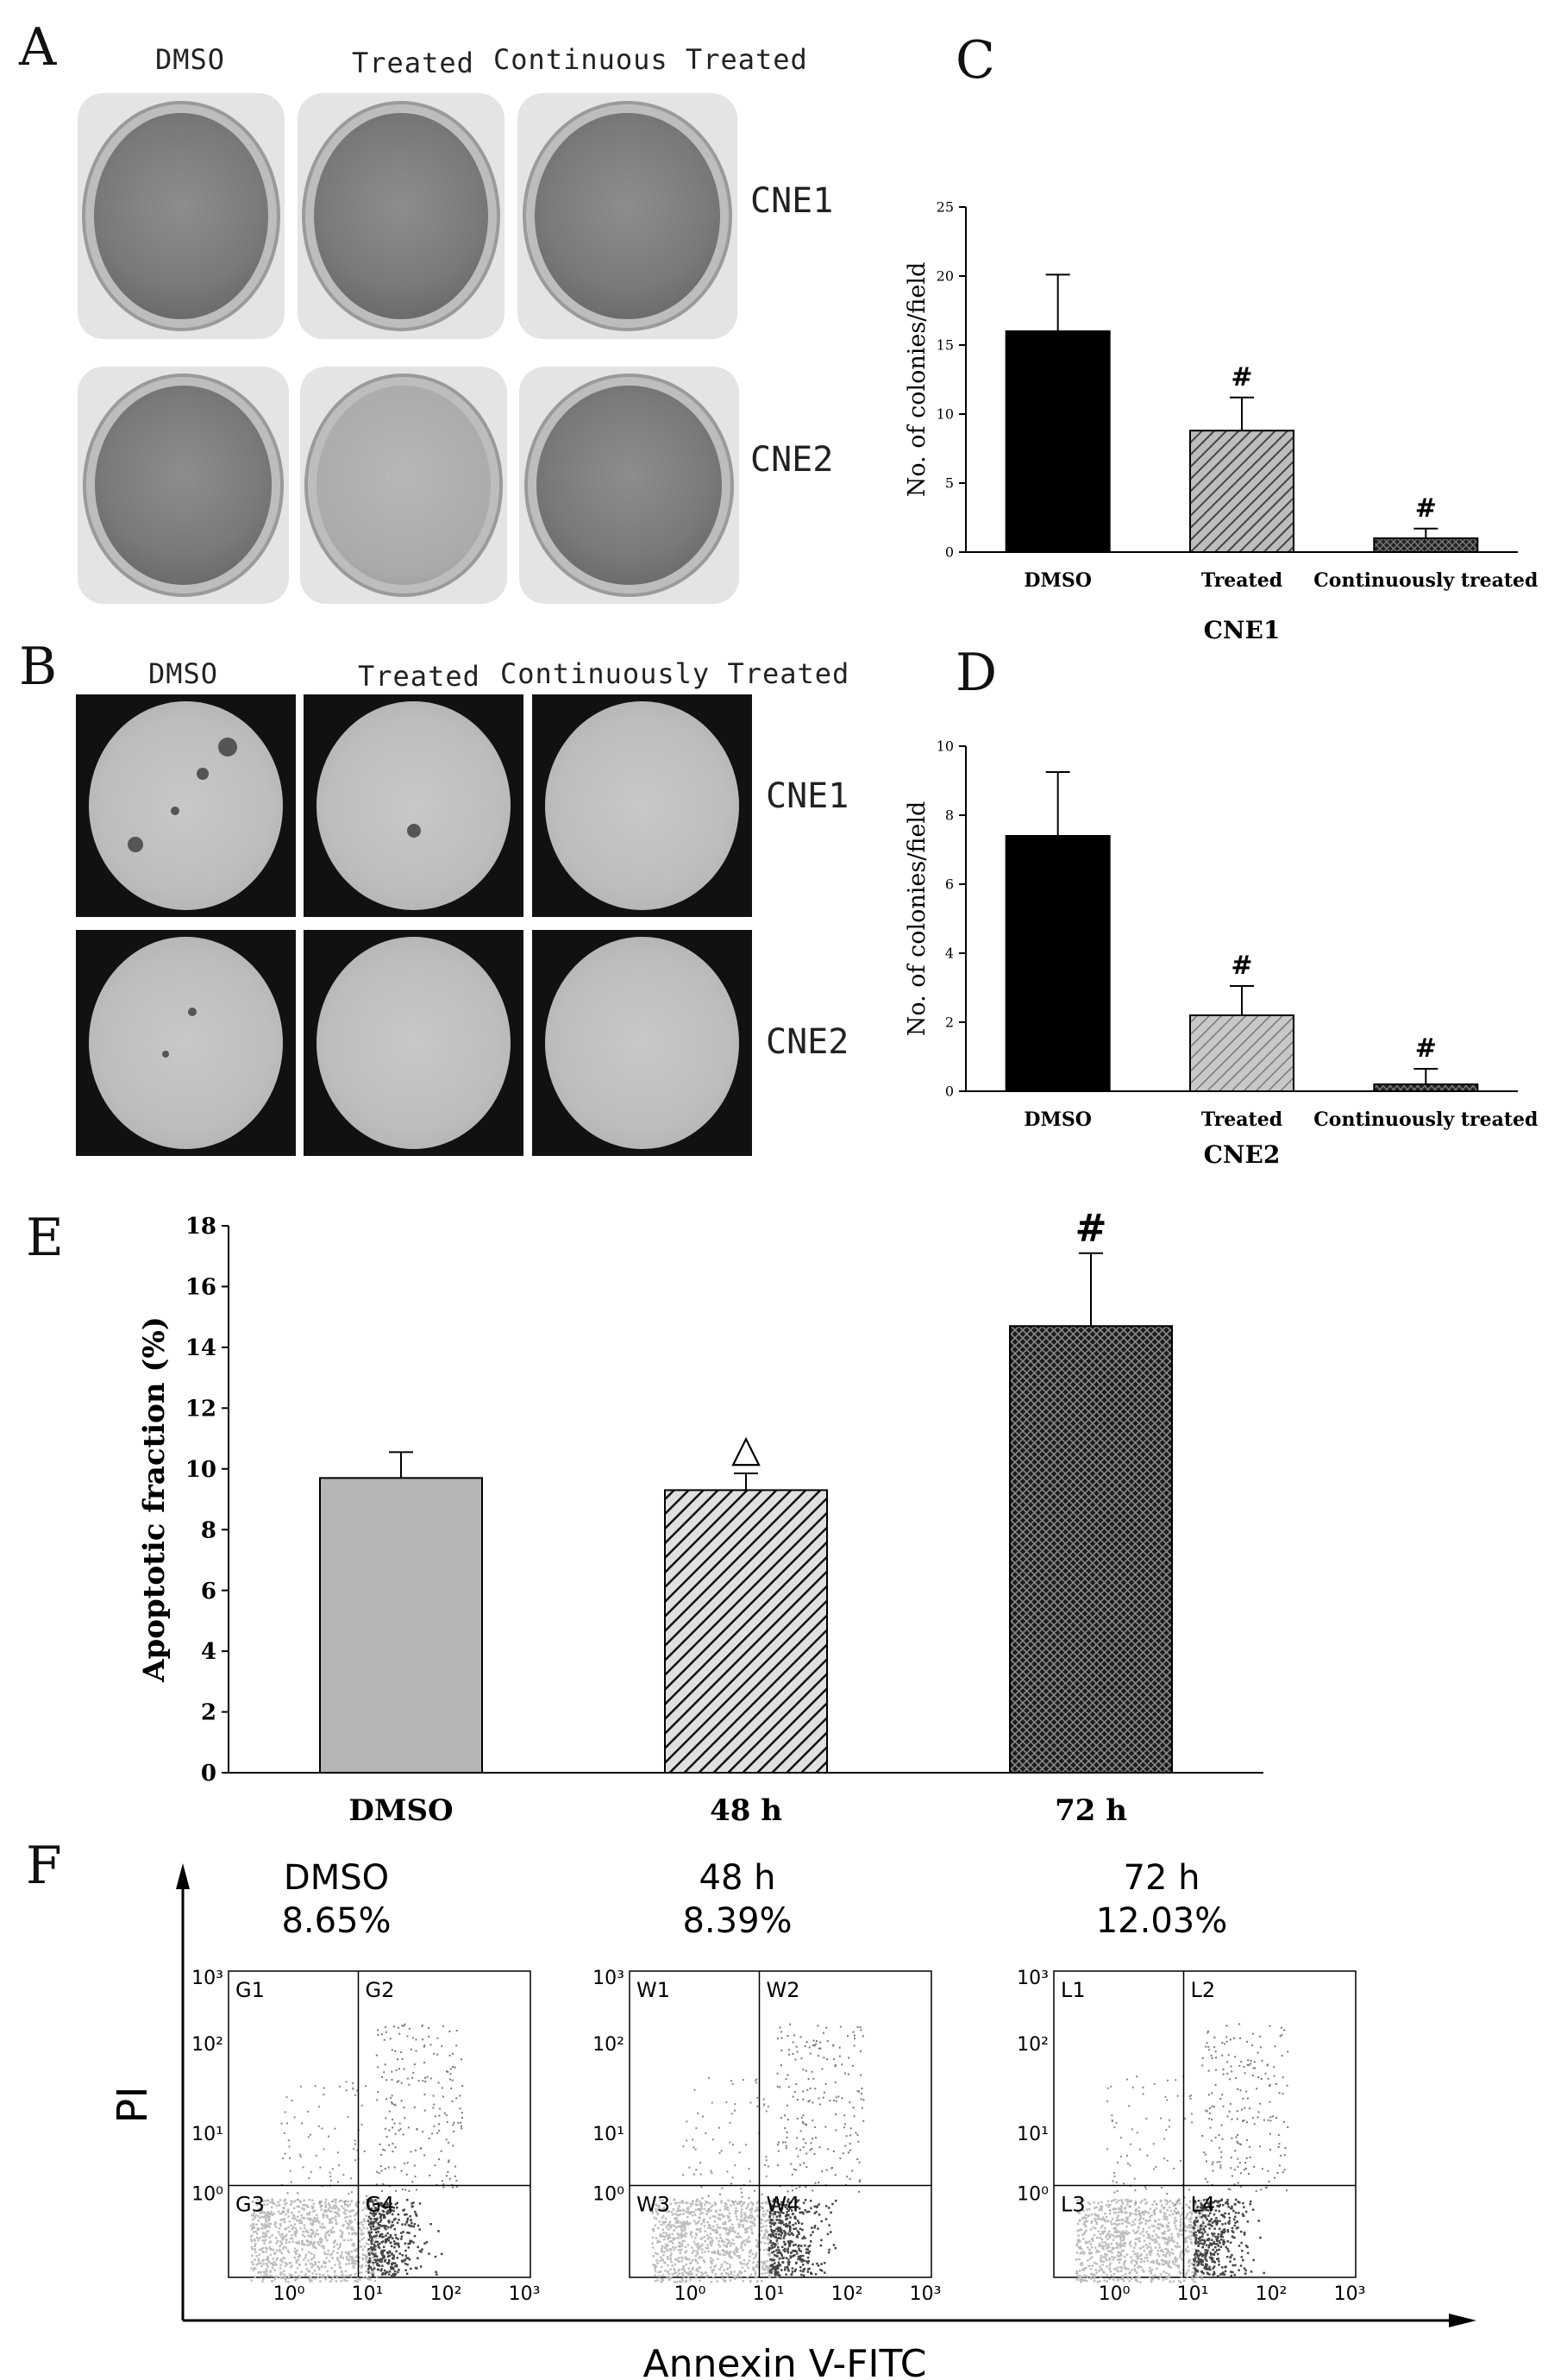  What do you see at coordinates (769, 2294) in the screenshot?
I see `flow-xtick-1-1: 10¹` at bounding box center [769, 2294].